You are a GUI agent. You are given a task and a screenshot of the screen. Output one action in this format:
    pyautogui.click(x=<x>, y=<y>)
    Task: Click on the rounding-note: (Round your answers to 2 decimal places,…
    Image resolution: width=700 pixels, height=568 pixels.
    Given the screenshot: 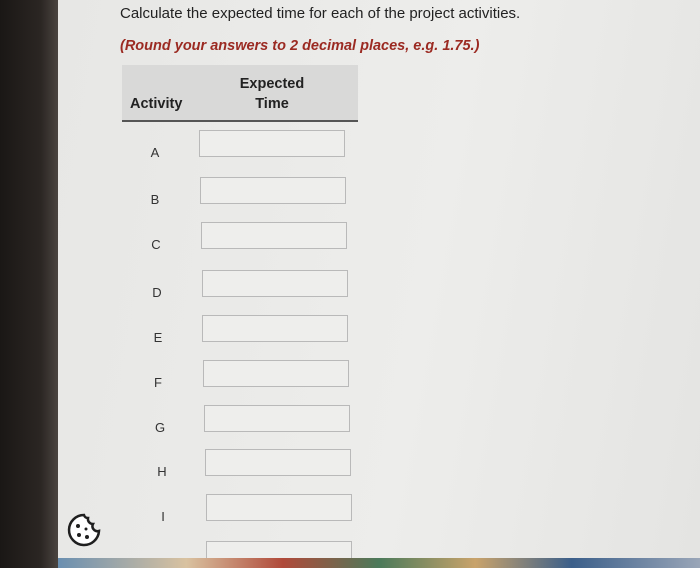 What is the action you would take?
    pyautogui.click(x=300, y=46)
    